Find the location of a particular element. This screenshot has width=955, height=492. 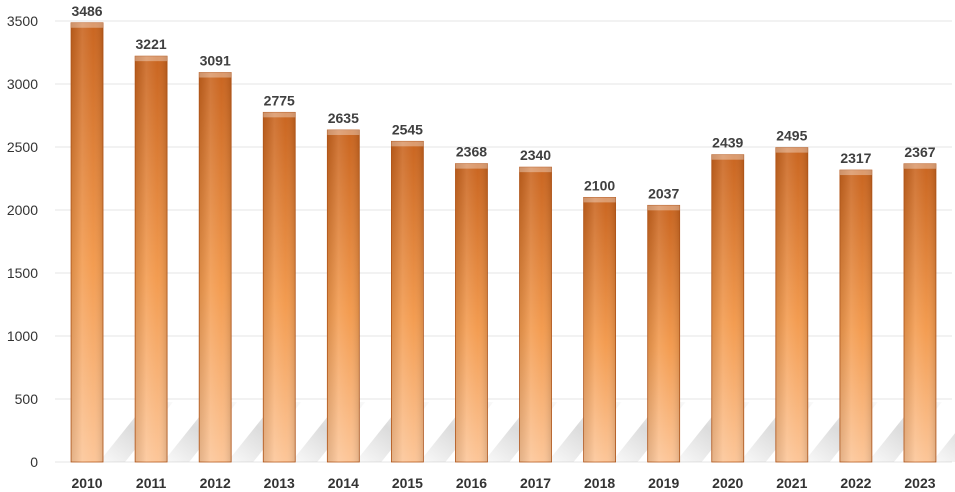

data-label: 2545 is located at coordinates (407, 129).